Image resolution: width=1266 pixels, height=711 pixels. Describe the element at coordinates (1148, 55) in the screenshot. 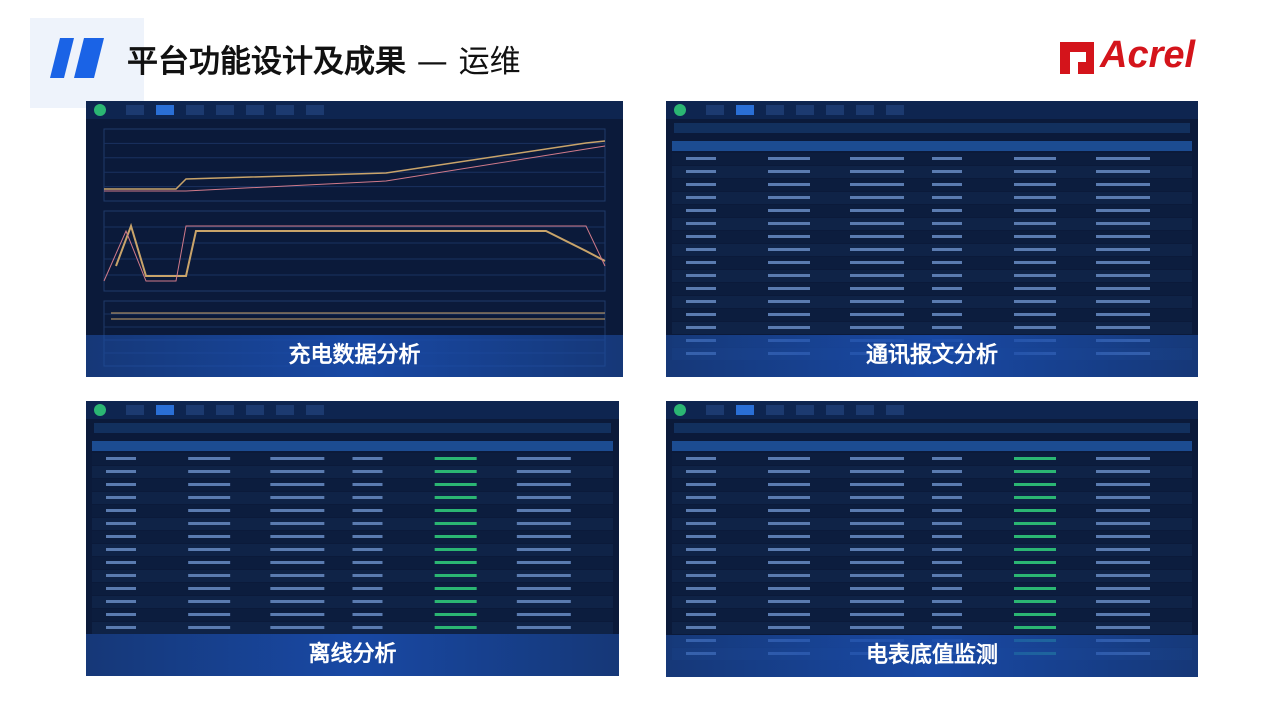

I see `logo-text: Acrel` at that location.